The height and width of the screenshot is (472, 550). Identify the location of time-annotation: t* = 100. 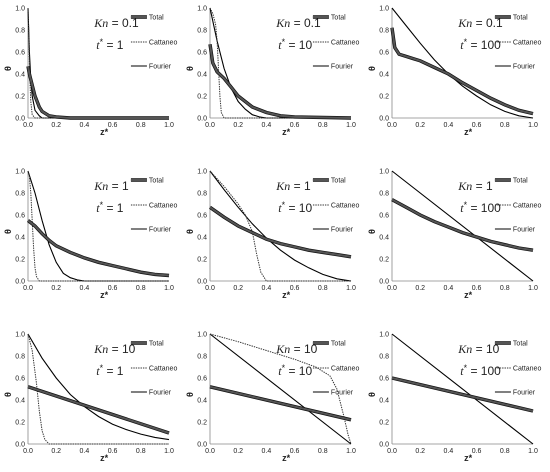
(480, 44).